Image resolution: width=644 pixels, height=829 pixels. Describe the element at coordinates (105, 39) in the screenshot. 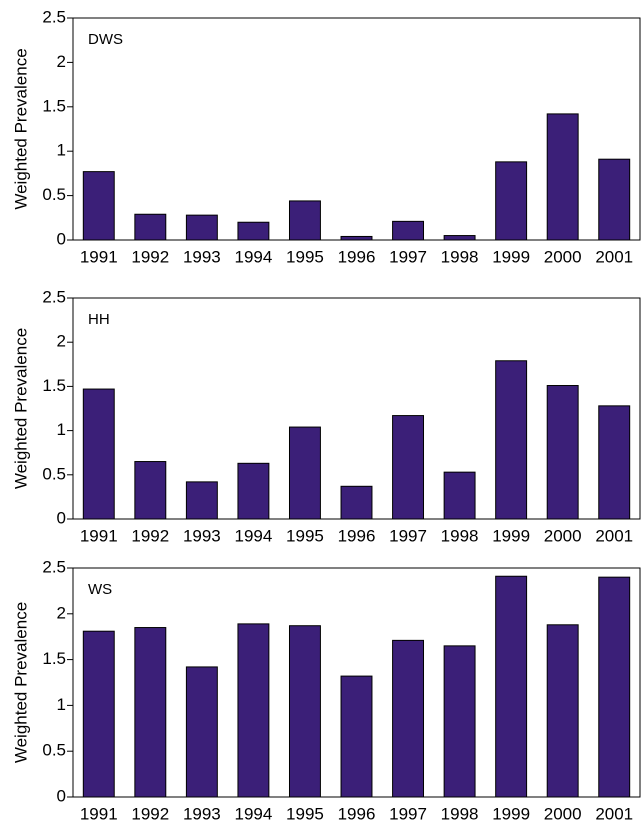

I see `annotation: DWS` at that location.